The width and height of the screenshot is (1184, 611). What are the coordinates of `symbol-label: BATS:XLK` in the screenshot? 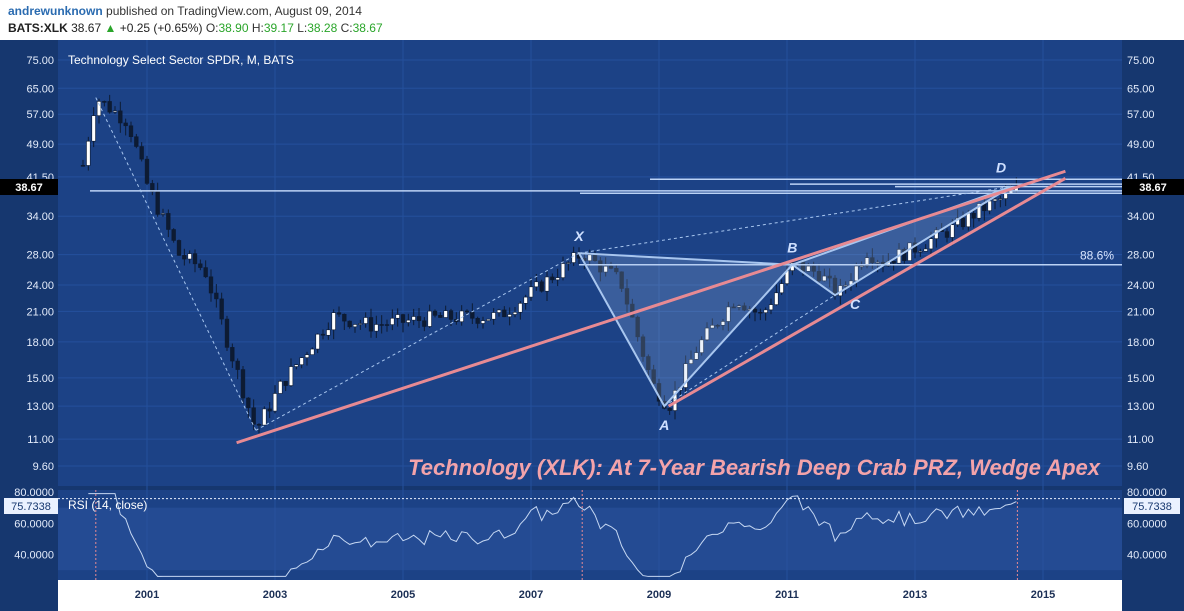 It's located at (38, 28).